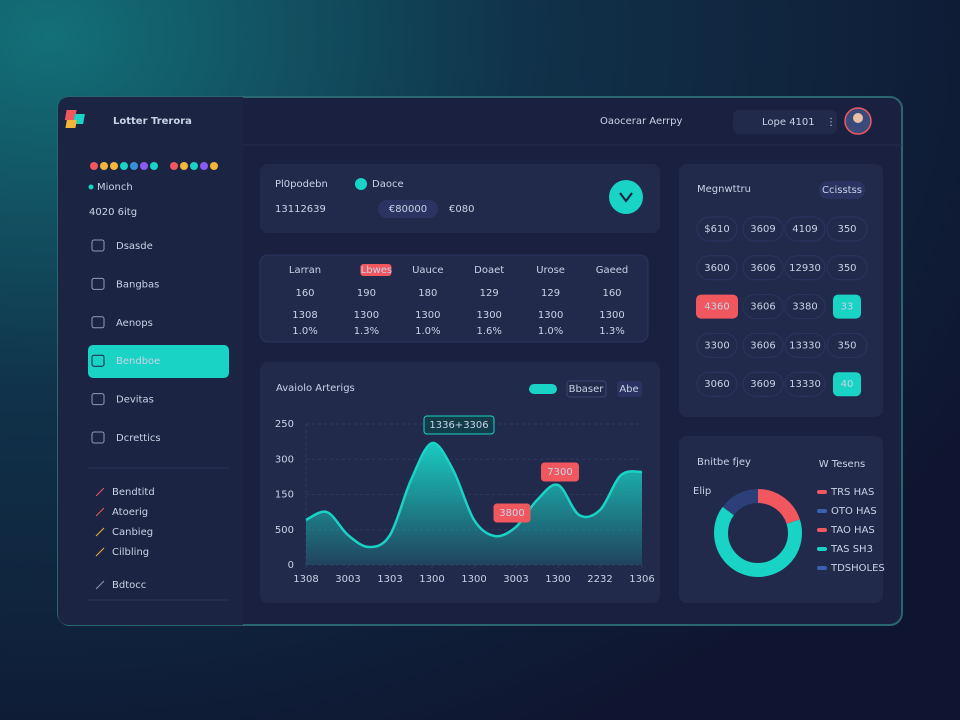 This screenshot has height=720, width=960. What do you see at coordinates (804, 229) in the screenshot?
I see `table-cell: 4109` at bounding box center [804, 229].